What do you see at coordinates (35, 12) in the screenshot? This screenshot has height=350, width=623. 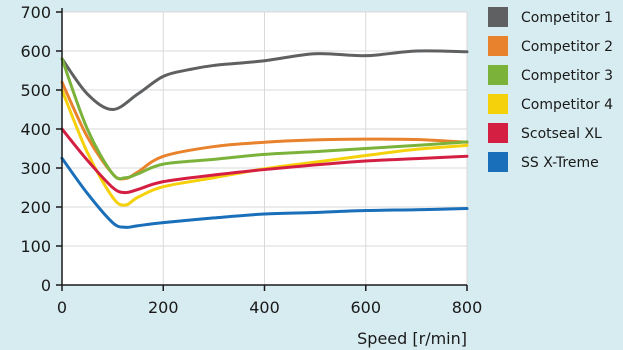 I see `y-tick-label: 700` at bounding box center [35, 12].